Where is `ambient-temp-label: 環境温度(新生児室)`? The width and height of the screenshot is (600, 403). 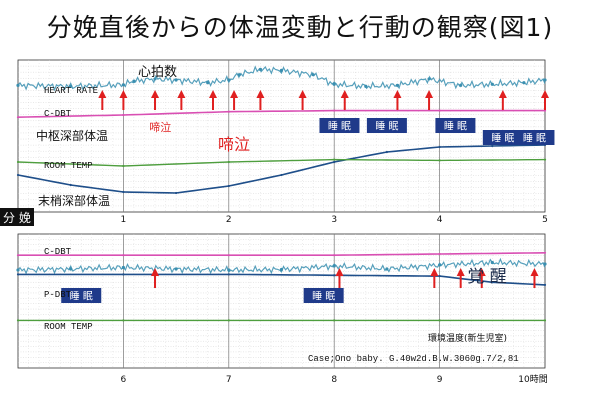
ambient-temp-label: 環境温度(新生児室) is located at coordinates (467, 338).